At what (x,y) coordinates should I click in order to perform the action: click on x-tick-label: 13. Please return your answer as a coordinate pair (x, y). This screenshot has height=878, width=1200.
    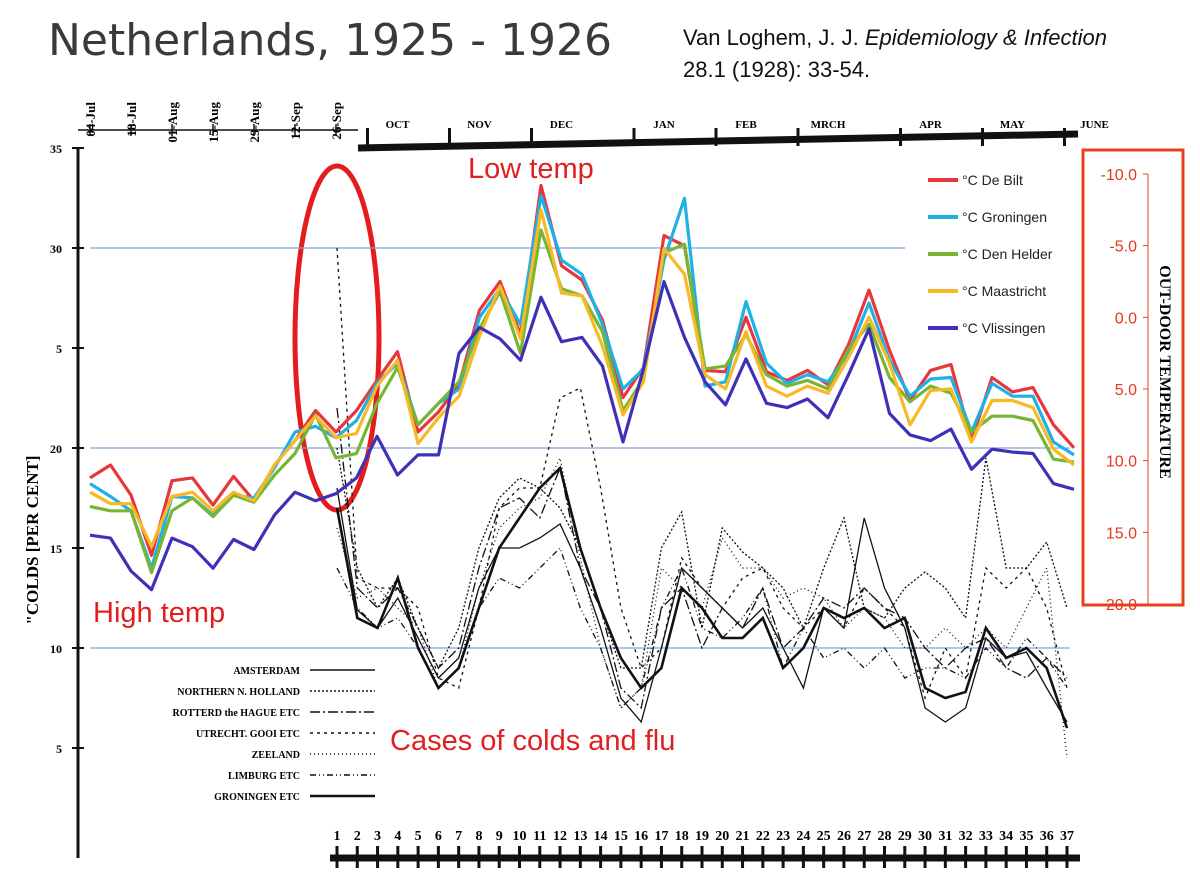
    Looking at the image, I should click on (580, 836).